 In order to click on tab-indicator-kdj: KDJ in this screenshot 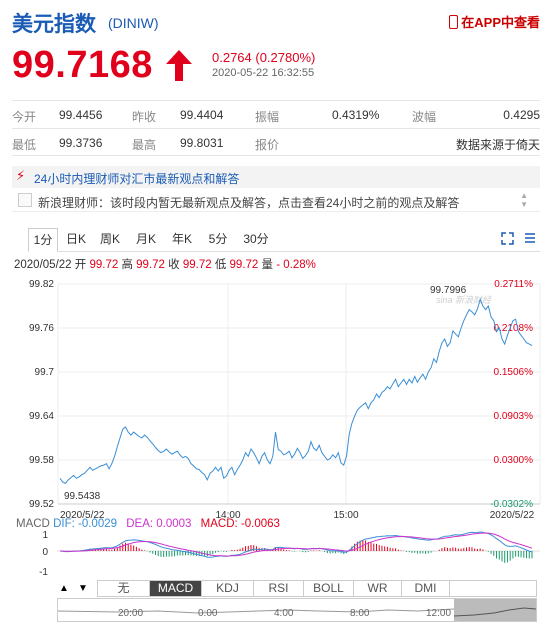, I will do `click(228, 588)`.